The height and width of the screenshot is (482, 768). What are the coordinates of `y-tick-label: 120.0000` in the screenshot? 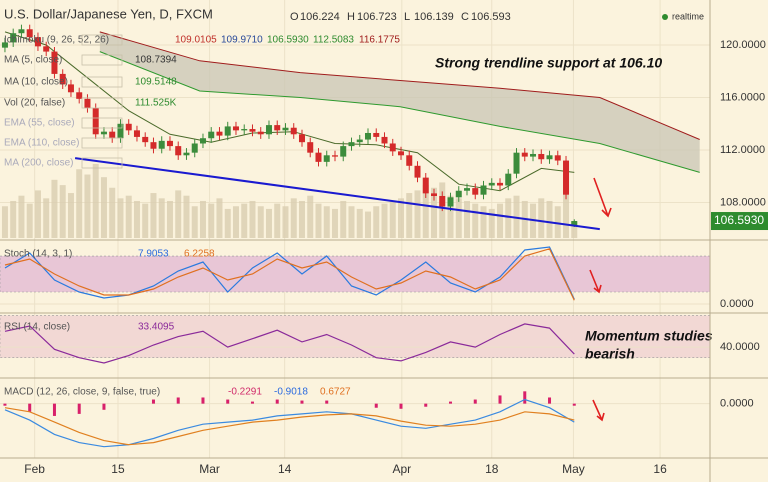 It's located at (743, 45).